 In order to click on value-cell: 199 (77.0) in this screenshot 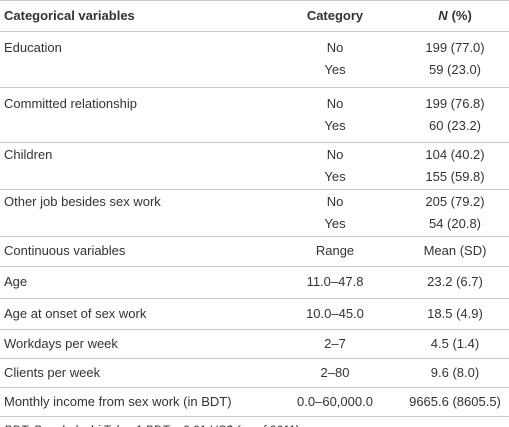, I will do `click(455, 47)`.